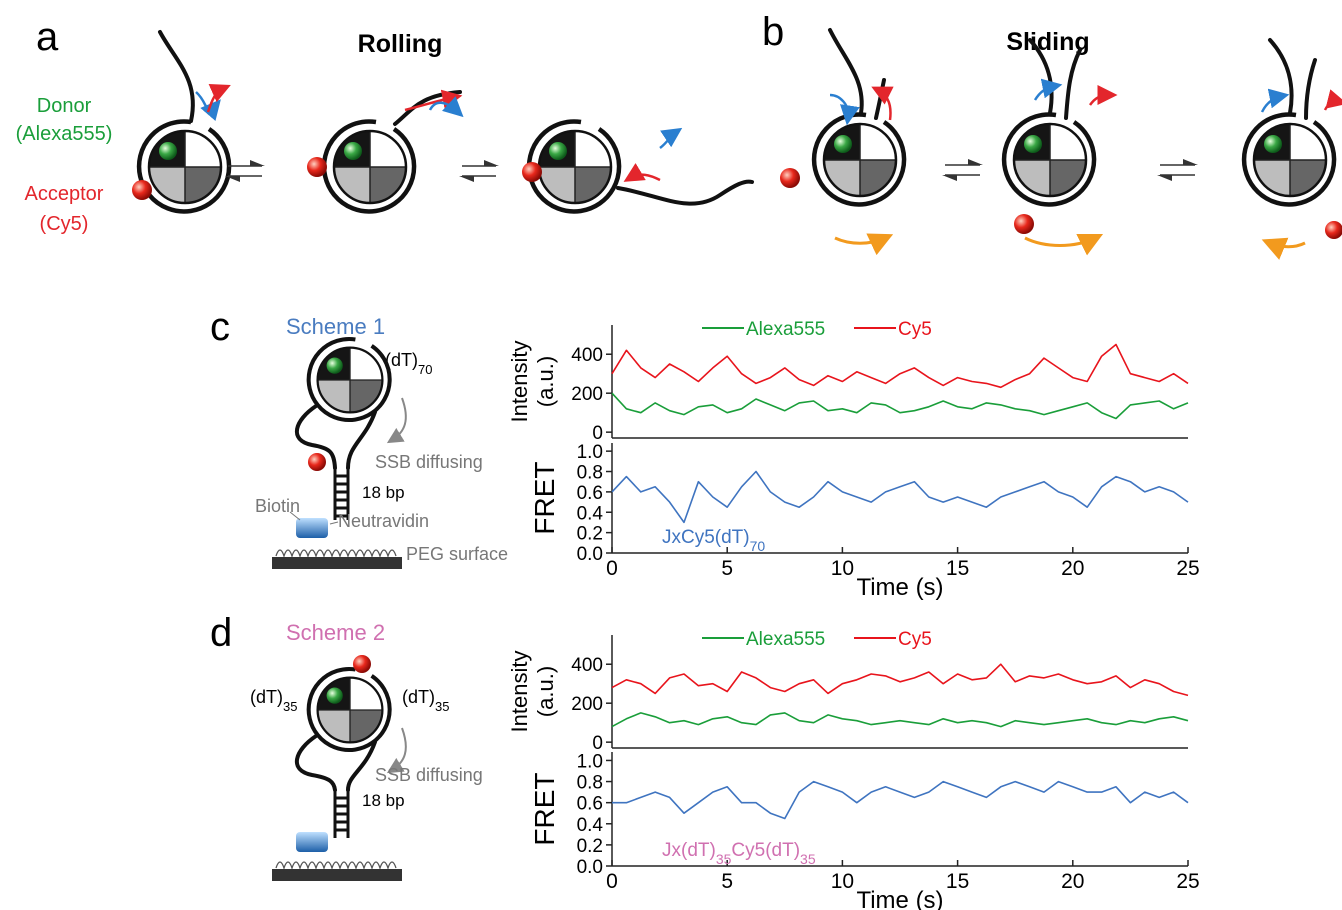 The width and height of the screenshot is (1342, 910). I want to click on scheme-title: Scheme 1, so click(335, 326).